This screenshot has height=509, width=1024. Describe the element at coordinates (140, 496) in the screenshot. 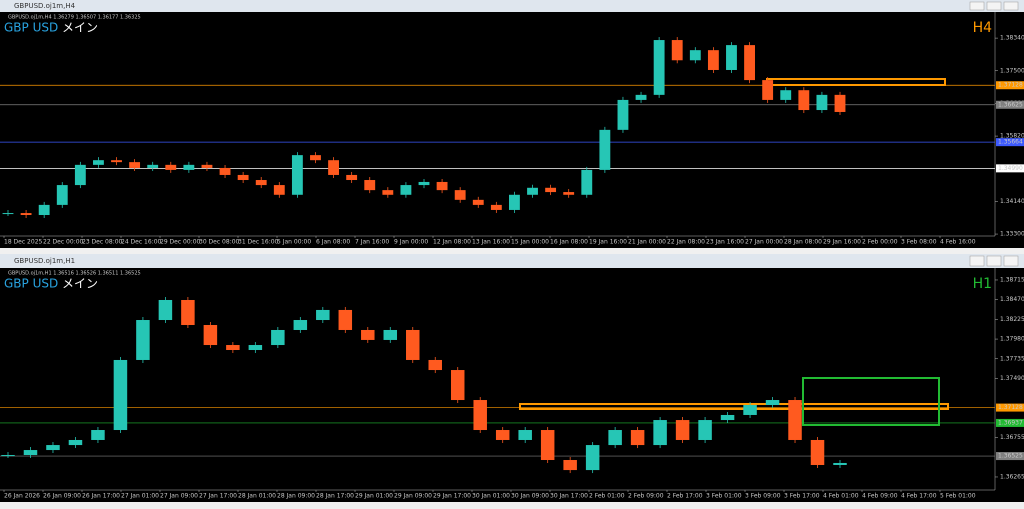

I see `date-label: 27 Jan 01:00` at that location.